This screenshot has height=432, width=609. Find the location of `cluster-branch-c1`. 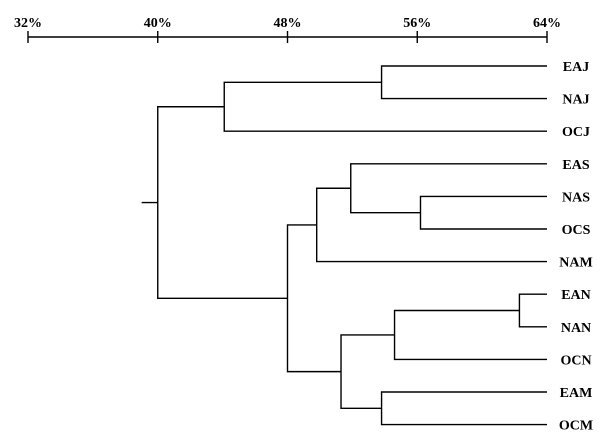

cluster-branch-c1 is located at coordinates (463, 82).